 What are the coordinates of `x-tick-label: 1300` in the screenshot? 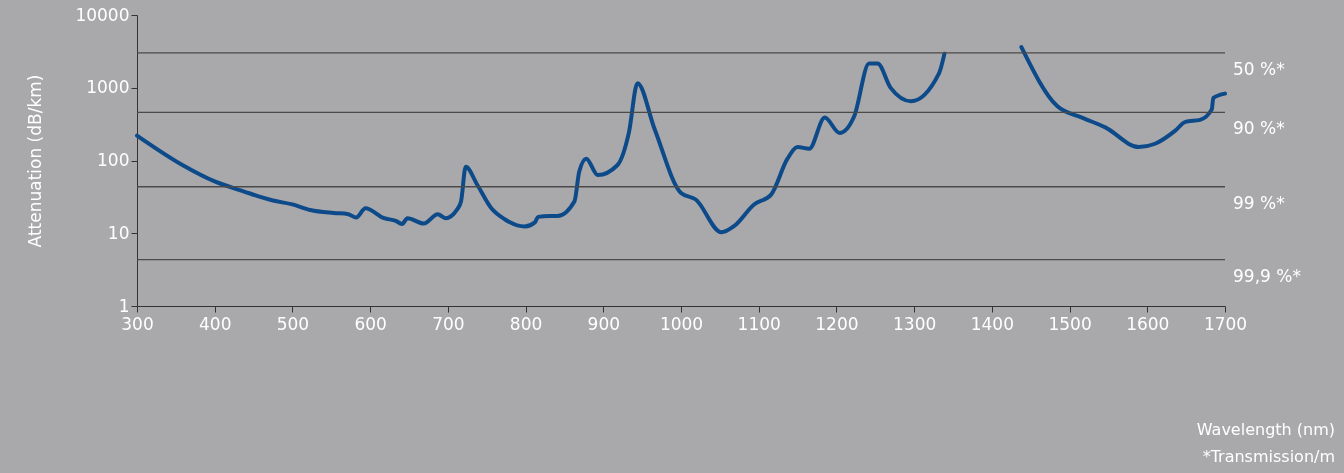 It's located at (915, 323).